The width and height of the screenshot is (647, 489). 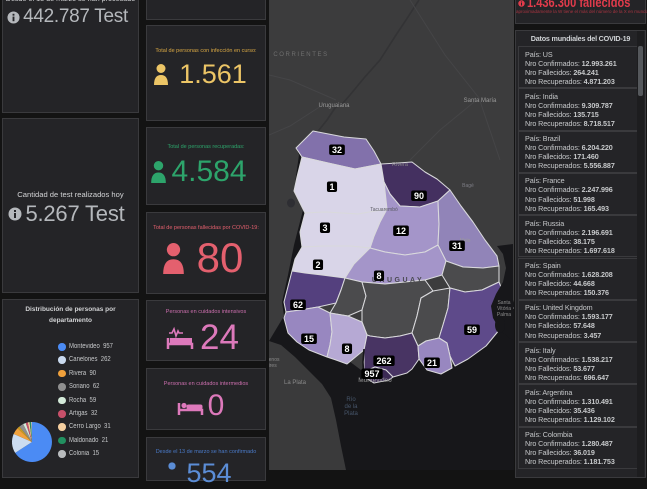 I want to click on svg-text: Montevideo, so click(x=375, y=380).